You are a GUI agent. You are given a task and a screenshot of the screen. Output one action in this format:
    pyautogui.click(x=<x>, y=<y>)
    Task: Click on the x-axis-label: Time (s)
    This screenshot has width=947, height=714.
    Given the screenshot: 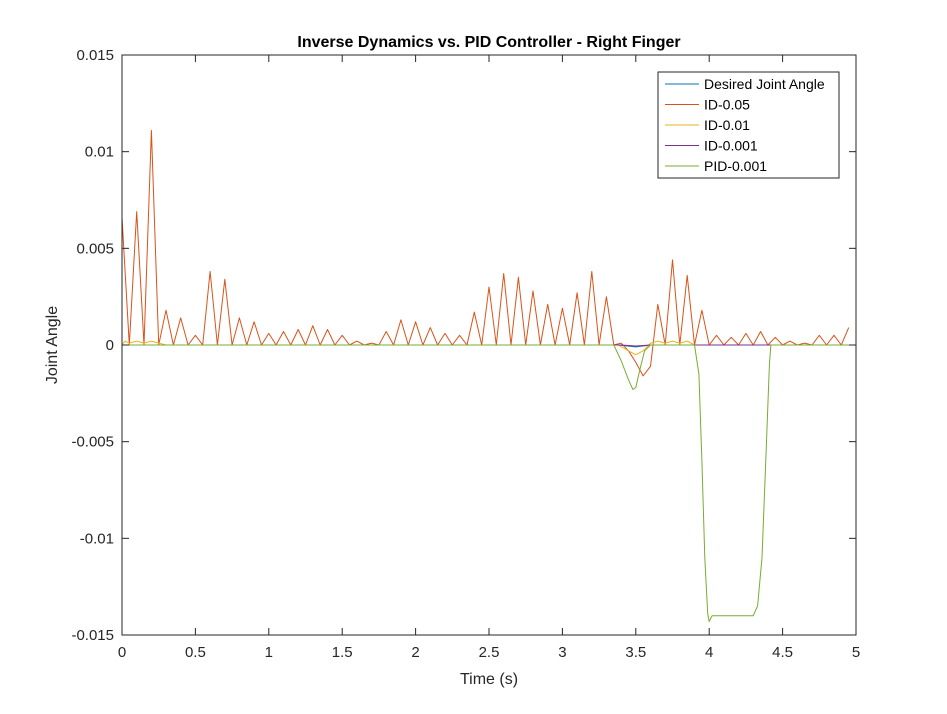 What is the action you would take?
    pyautogui.click(x=489, y=679)
    